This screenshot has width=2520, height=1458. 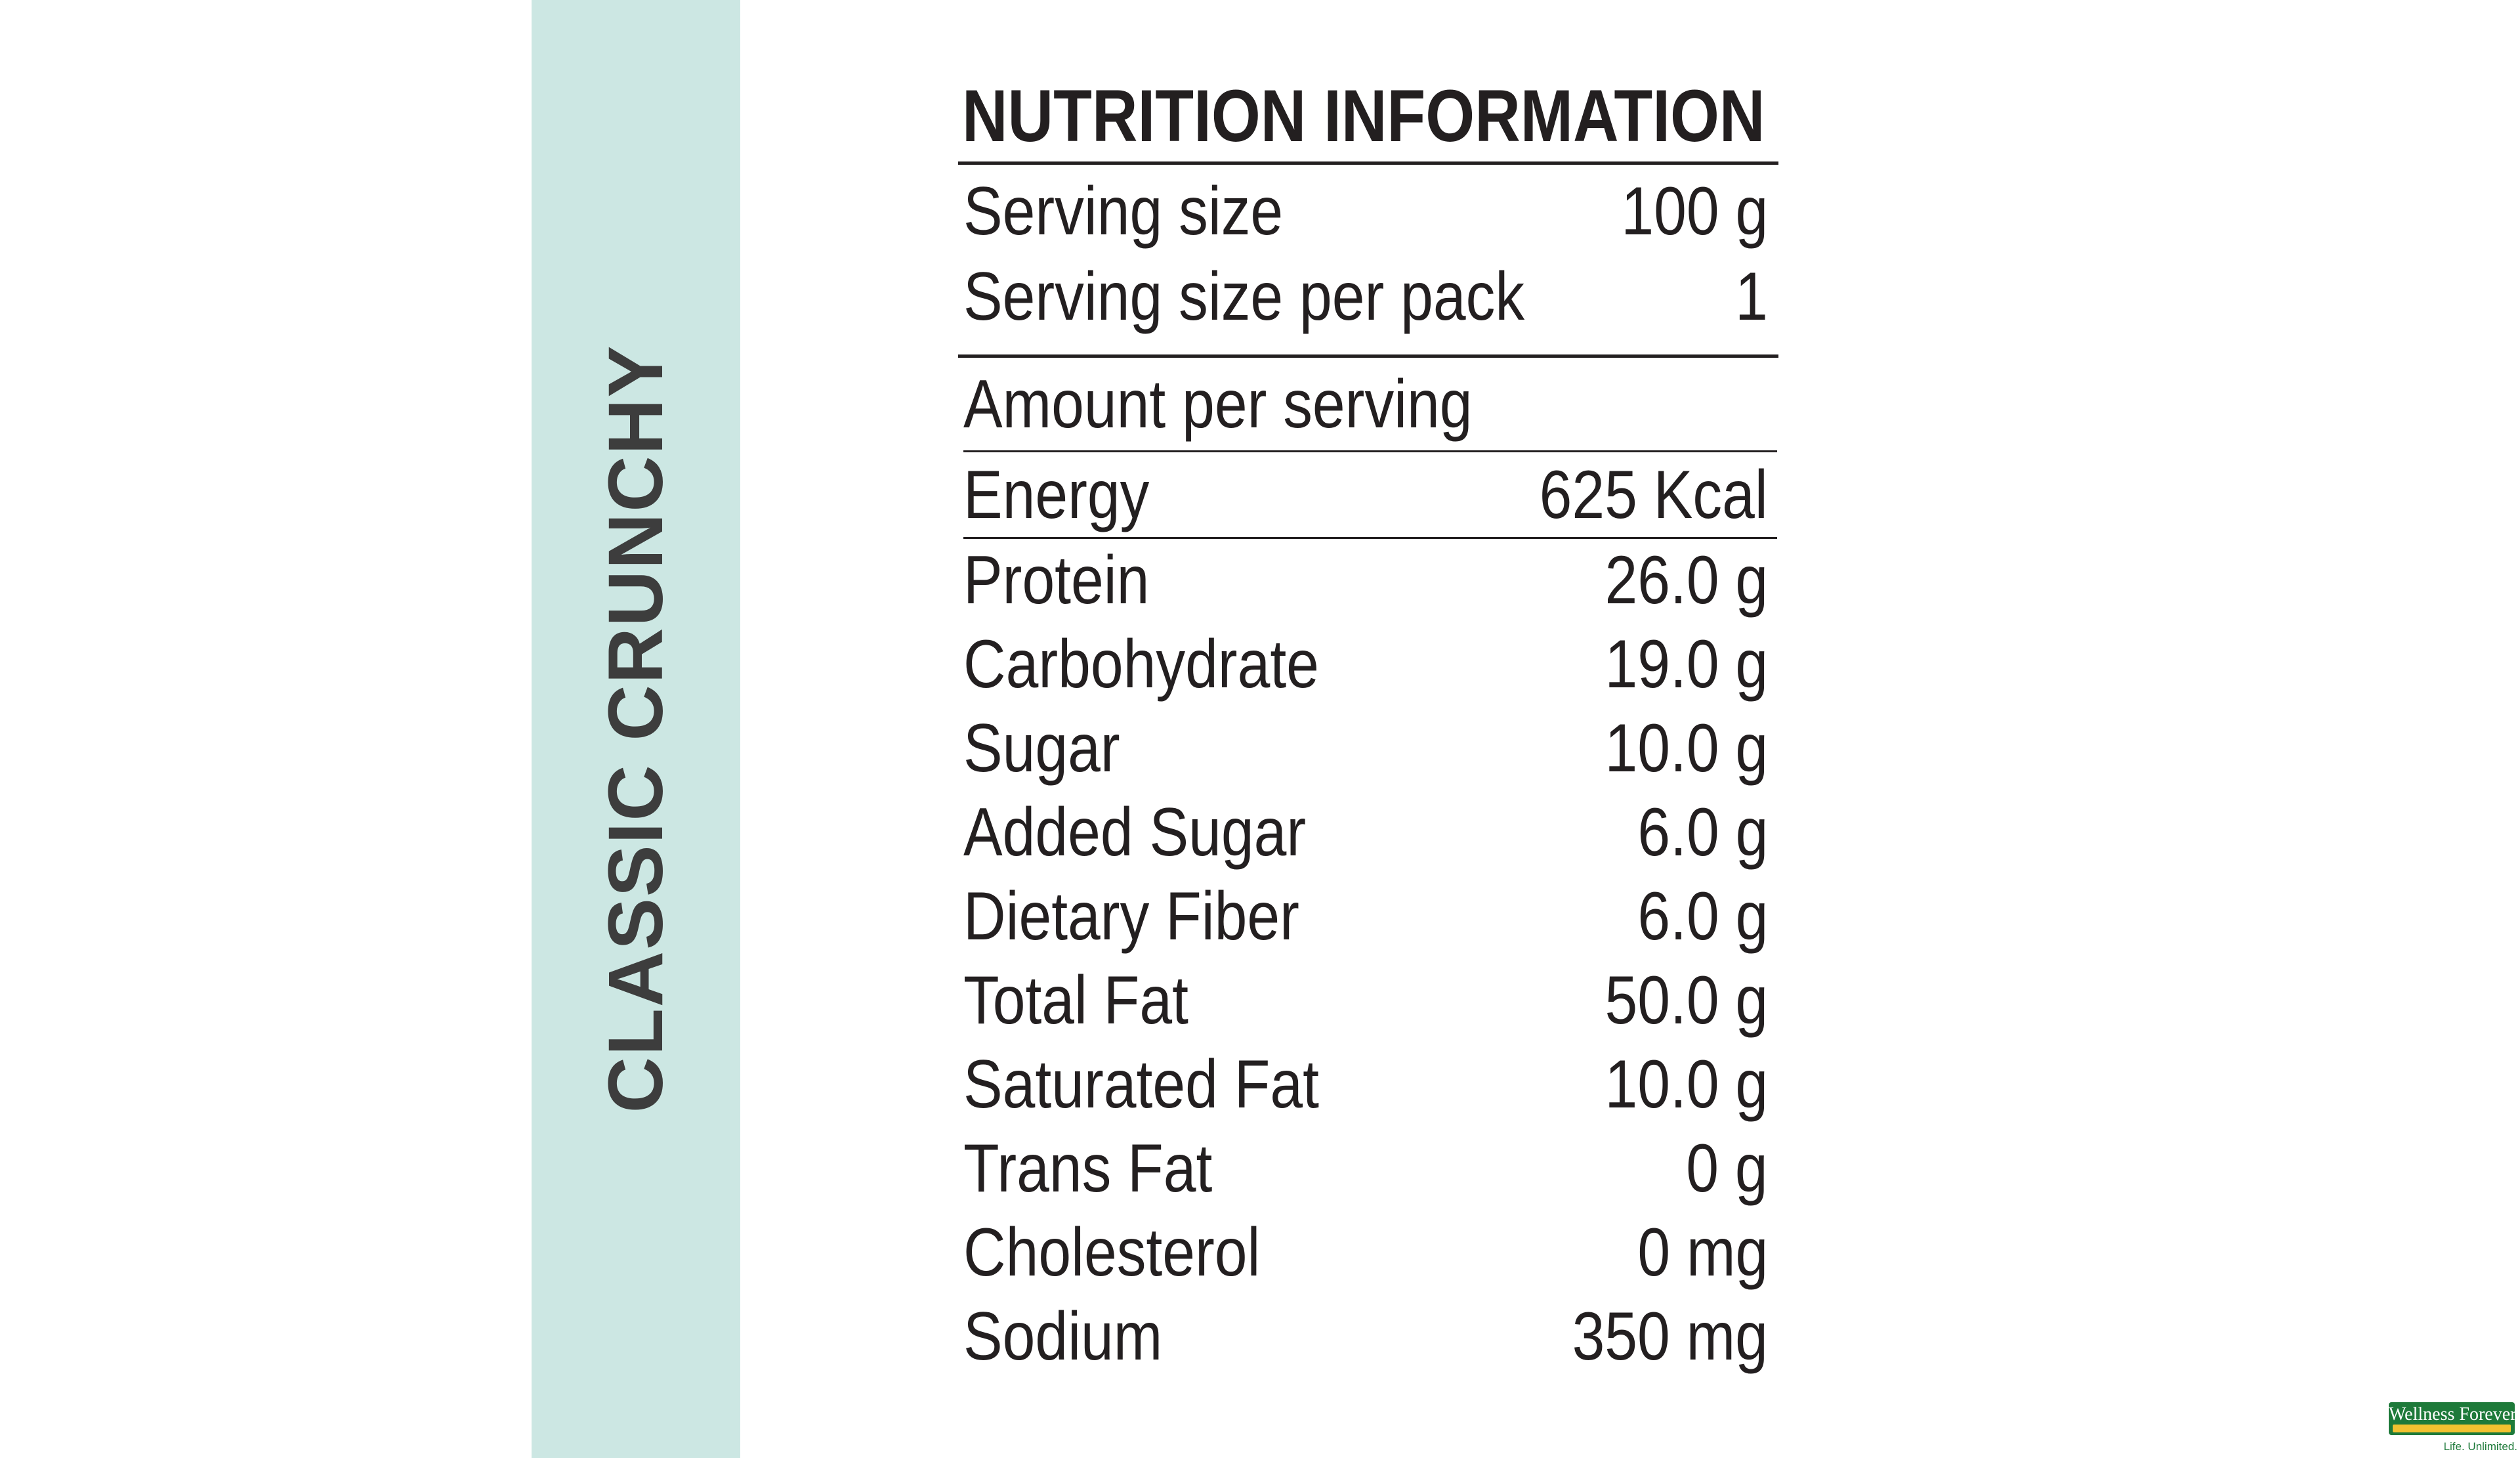 I want to click on serving-size-label: Serving size, so click(x=1123, y=211).